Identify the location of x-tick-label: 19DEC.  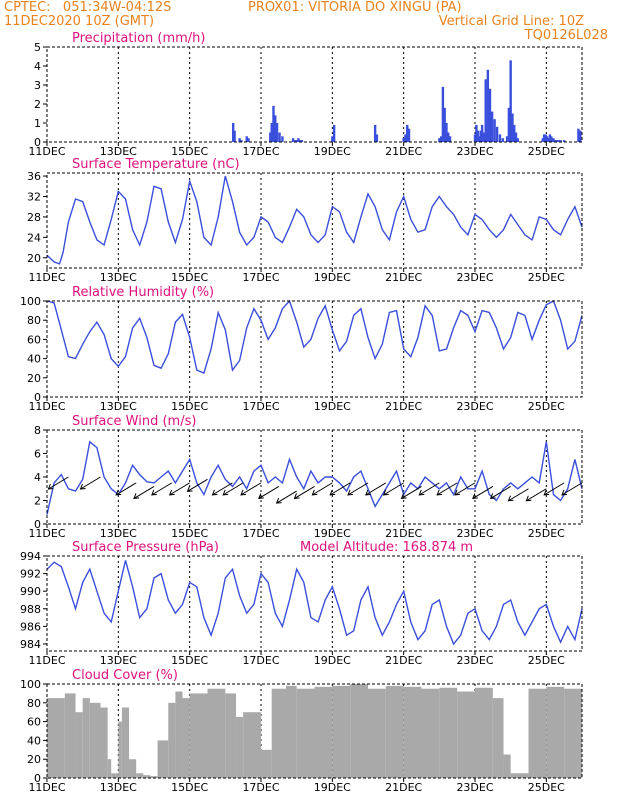
(332, 660).